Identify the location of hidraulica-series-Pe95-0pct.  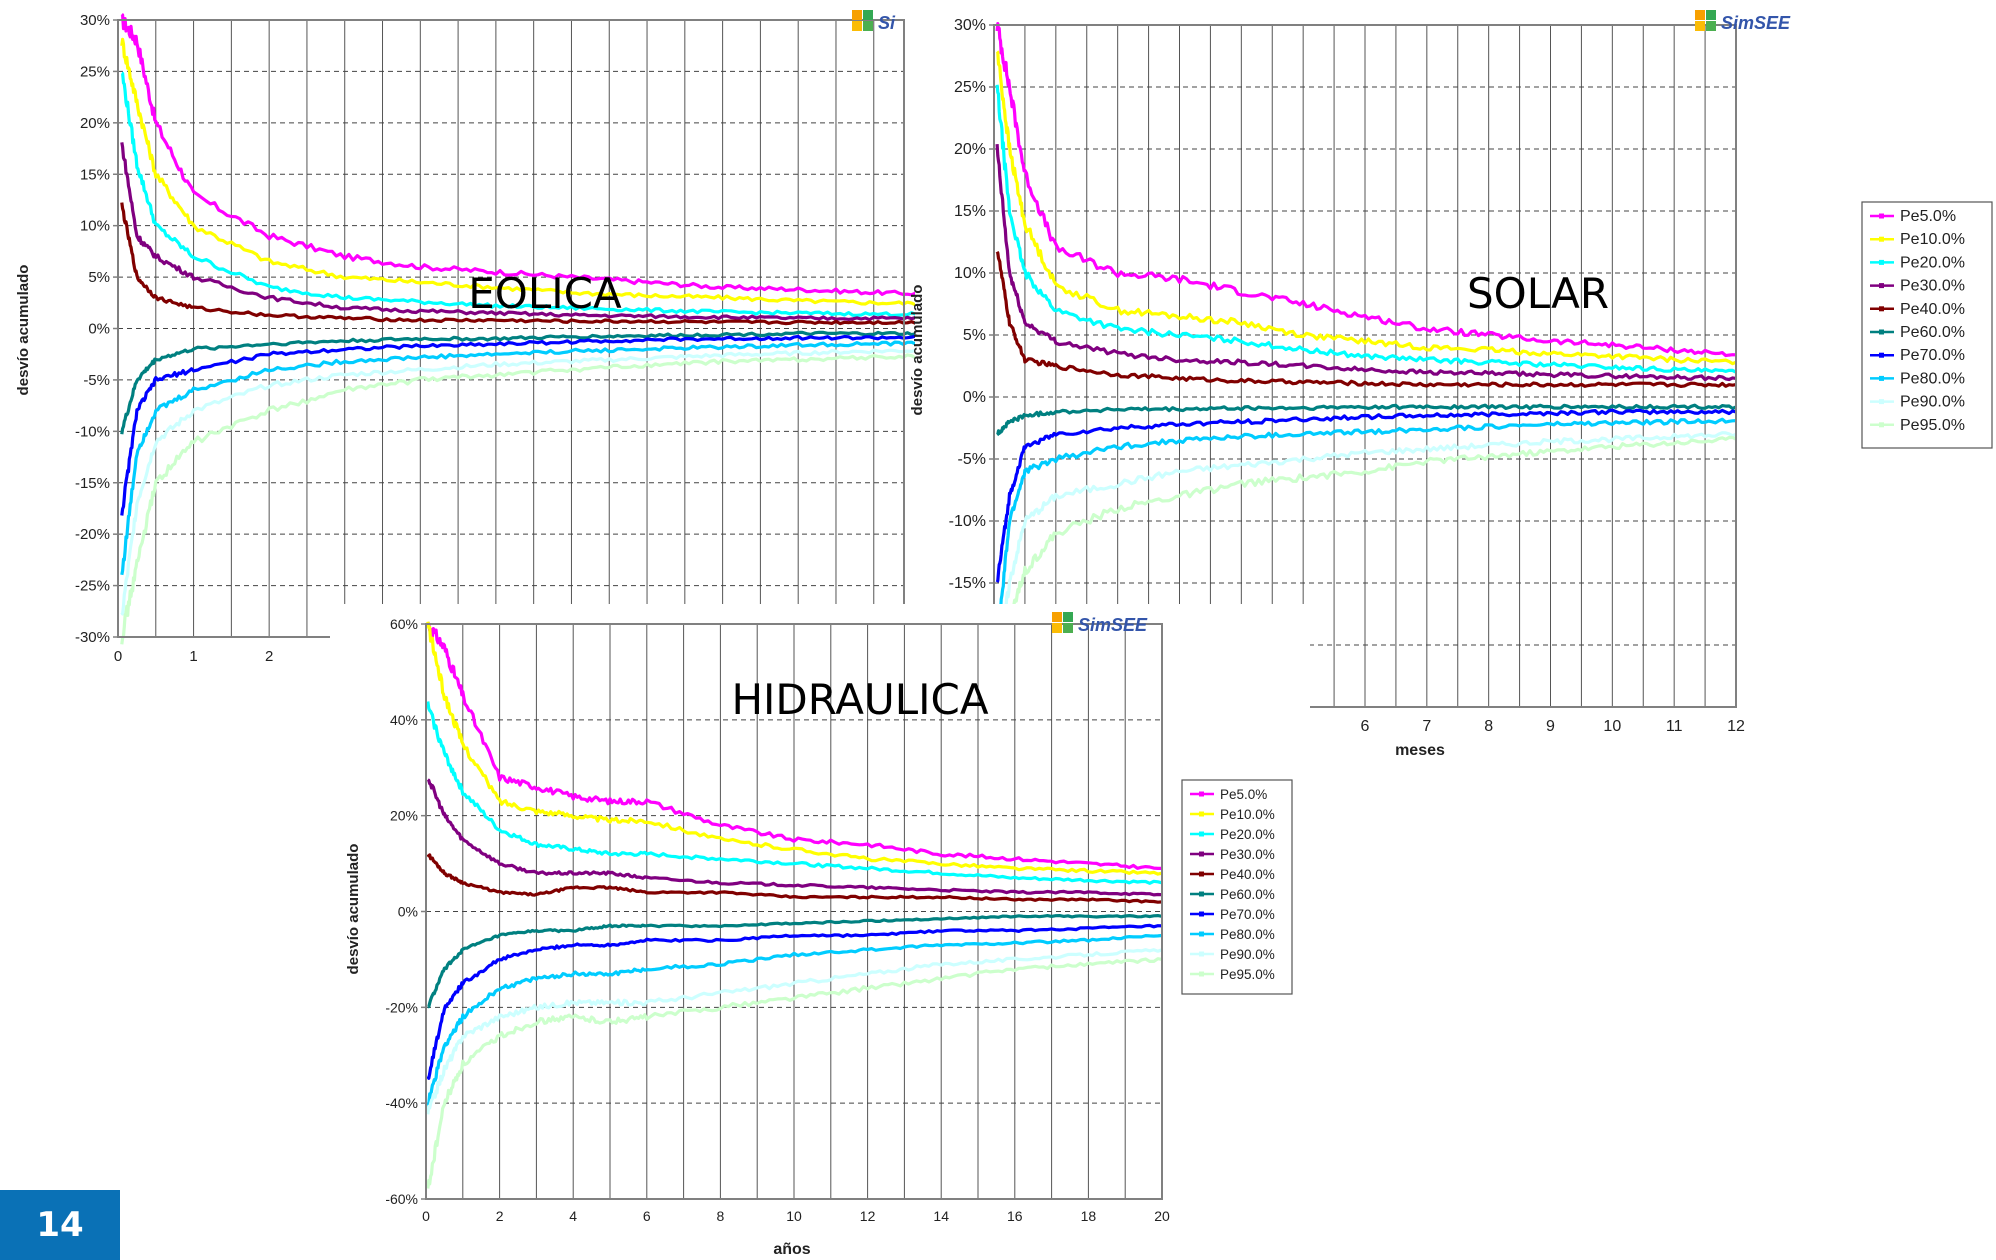
(794, 1073).